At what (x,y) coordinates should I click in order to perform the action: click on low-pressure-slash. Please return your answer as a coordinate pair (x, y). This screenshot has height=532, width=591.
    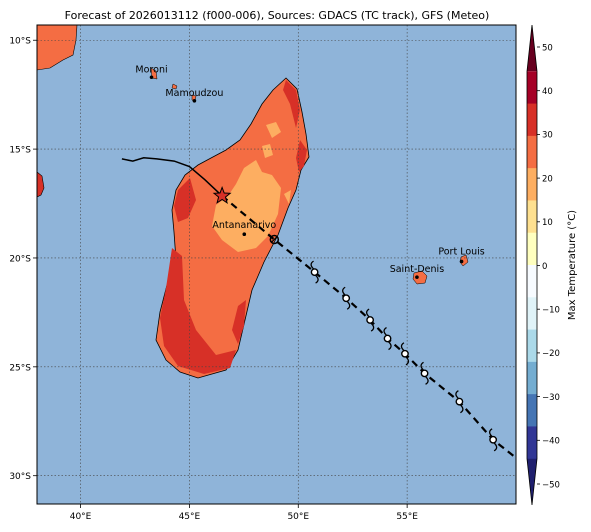
    Looking at the image, I should click on (274, 239).